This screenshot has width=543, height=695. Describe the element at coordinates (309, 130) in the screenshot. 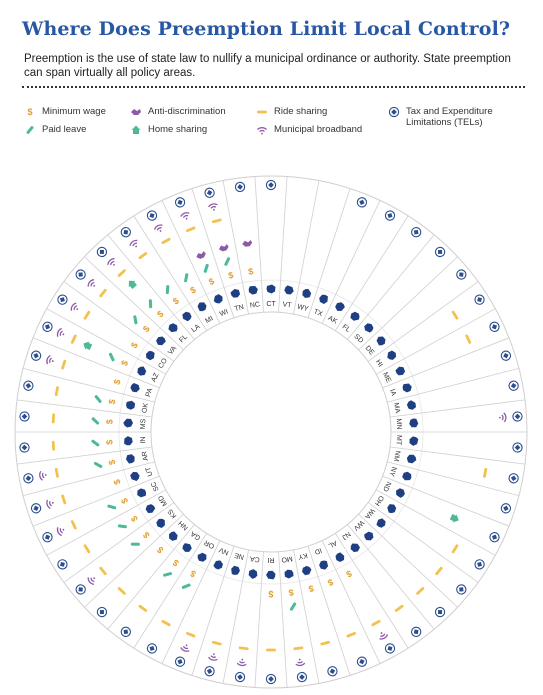

I see `legend-item-municipal-broadband: Municipal broadband` at that location.